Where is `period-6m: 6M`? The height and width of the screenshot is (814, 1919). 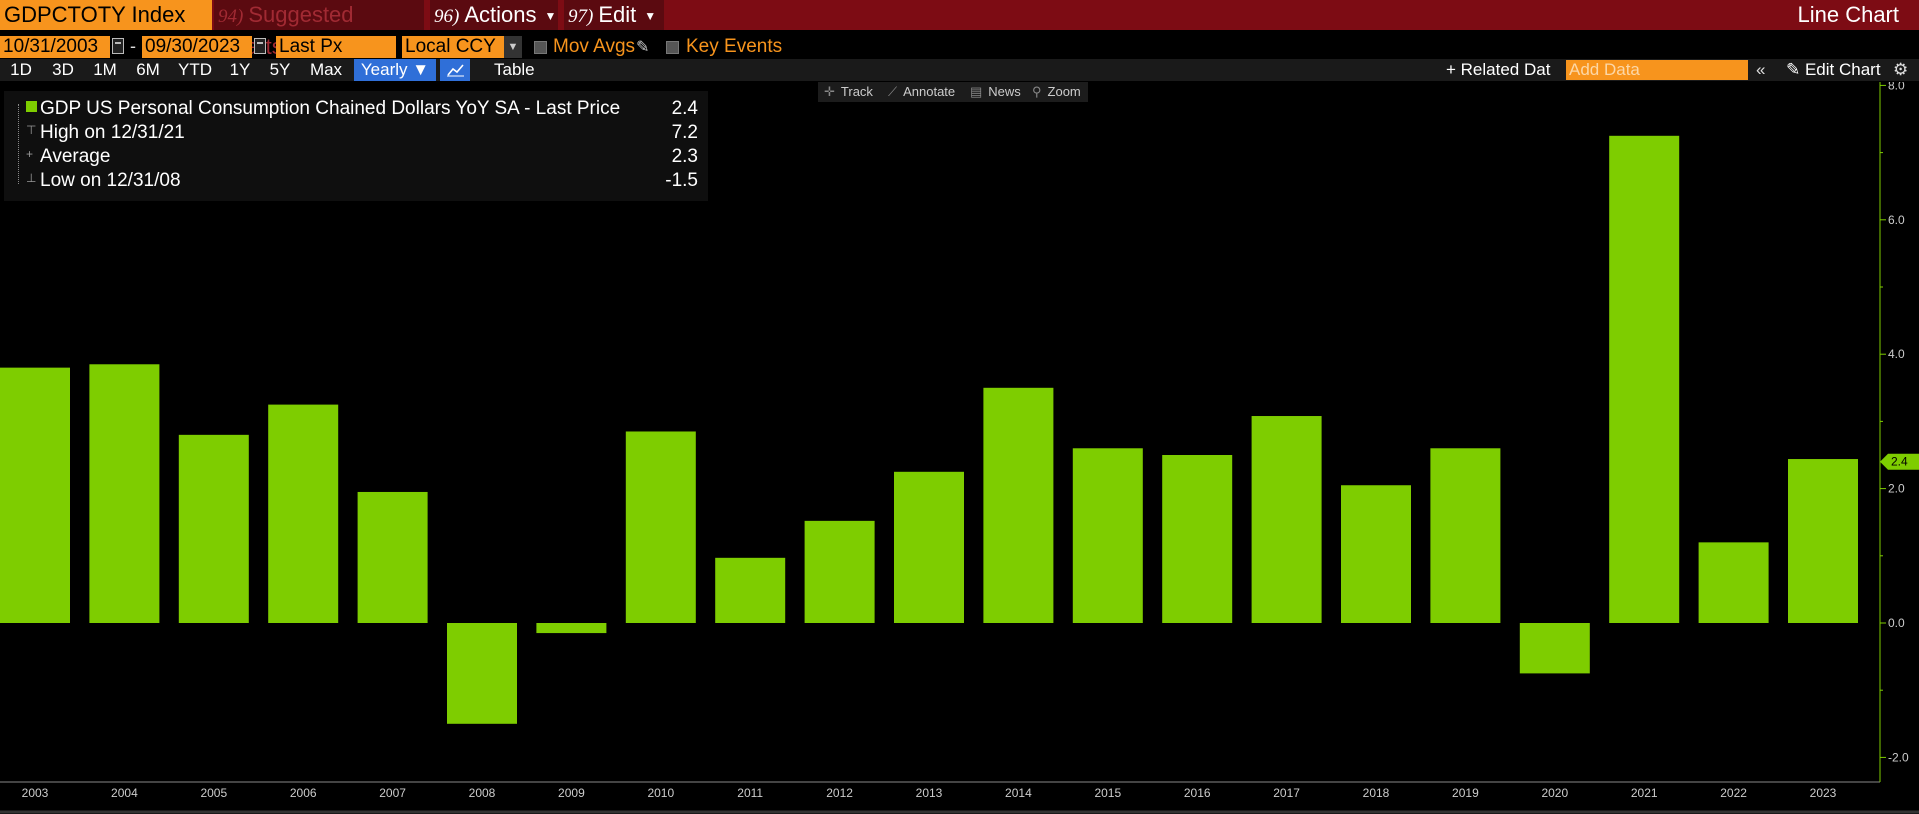 period-6m: 6M is located at coordinates (148, 69).